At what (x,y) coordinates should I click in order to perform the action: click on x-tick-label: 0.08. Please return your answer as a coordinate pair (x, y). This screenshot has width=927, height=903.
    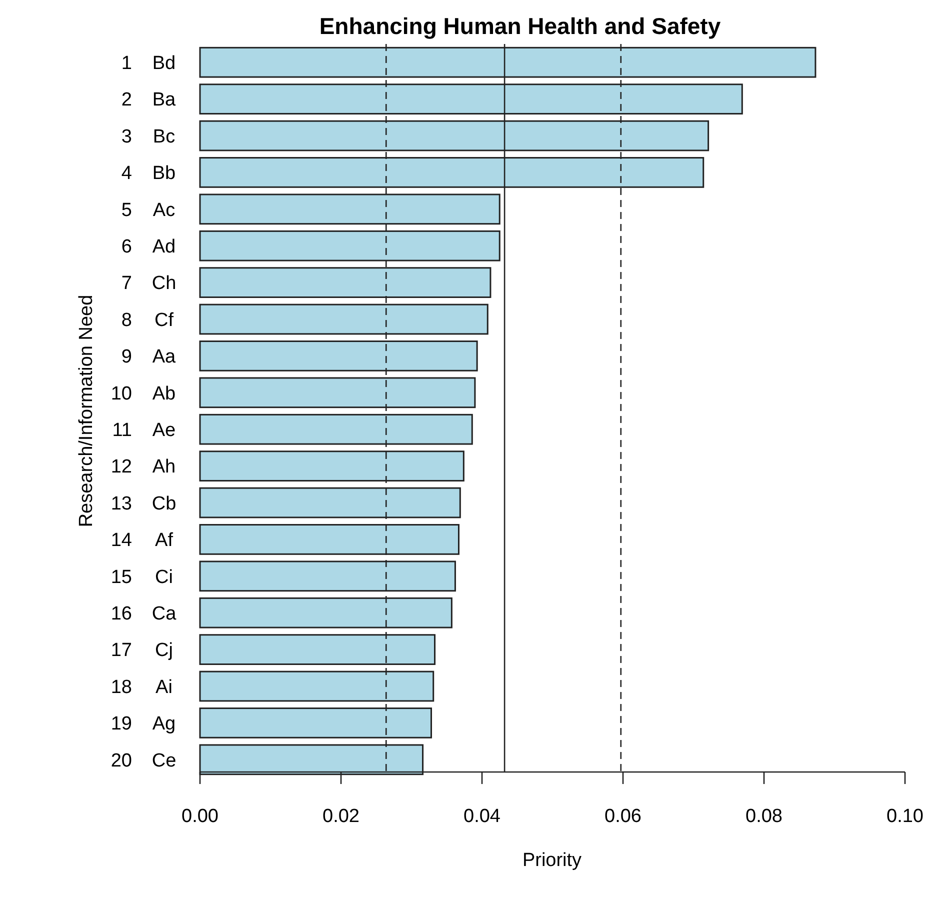
    Looking at the image, I should click on (764, 816).